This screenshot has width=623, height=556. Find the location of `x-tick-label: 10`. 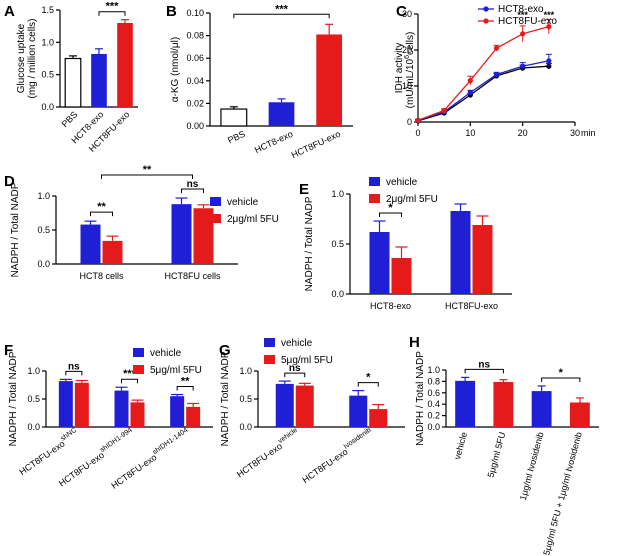

x-tick-label: 10 is located at coordinates (470, 133).